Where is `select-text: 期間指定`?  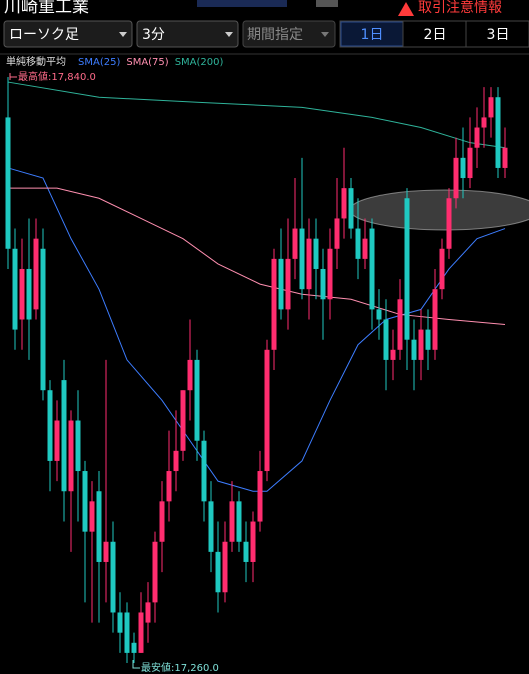 select-text: 期間指定 is located at coordinates (275, 35).